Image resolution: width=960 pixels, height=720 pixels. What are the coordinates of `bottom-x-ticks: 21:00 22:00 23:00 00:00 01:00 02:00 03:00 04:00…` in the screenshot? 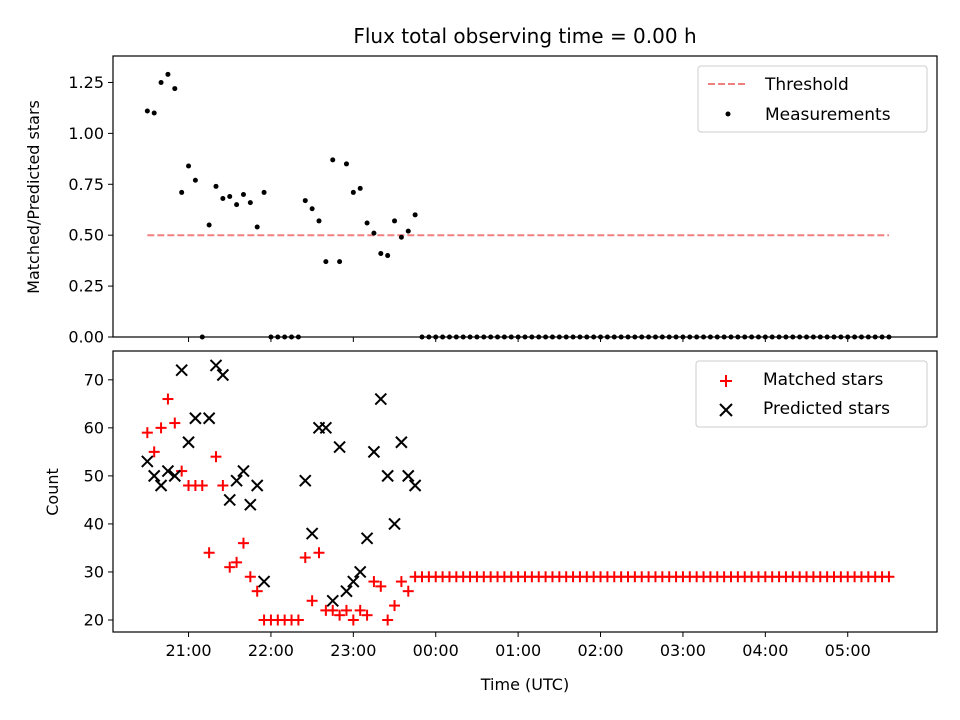 It's located at (518, 646).